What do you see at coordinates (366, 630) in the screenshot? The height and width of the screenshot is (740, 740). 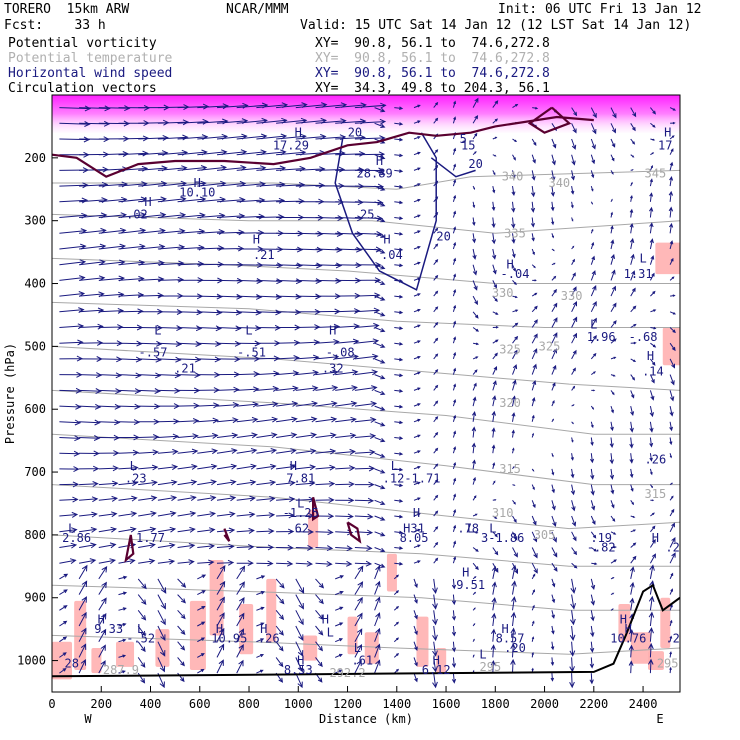 I see `terrain-line` at bounding box center [366, 630].